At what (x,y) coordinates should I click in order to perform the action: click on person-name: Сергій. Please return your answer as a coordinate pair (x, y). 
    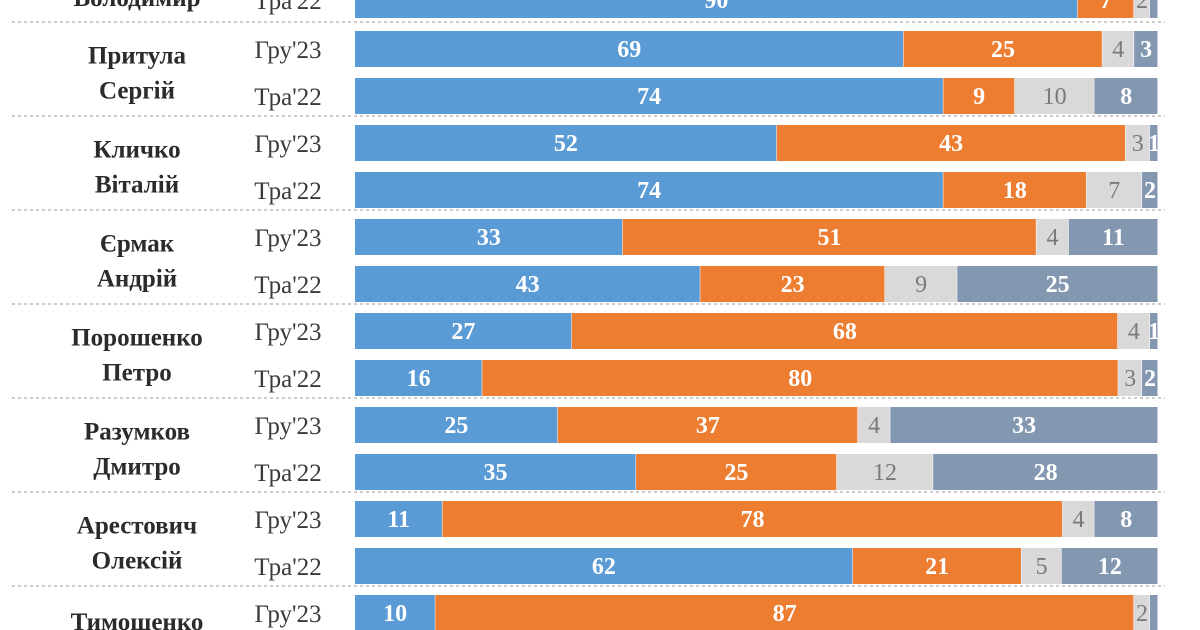
    Looking at the image, I should click on (137, 91).